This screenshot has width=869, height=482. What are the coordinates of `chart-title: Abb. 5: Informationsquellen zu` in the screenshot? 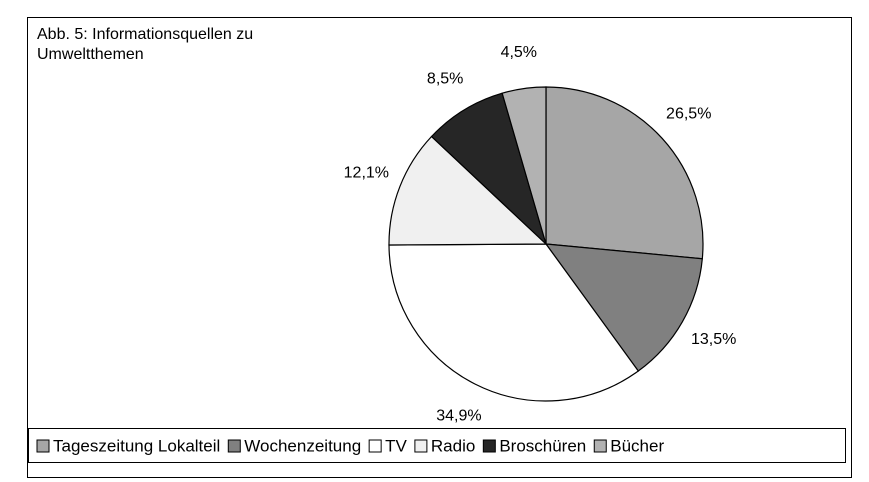 It's located at (145, 34).